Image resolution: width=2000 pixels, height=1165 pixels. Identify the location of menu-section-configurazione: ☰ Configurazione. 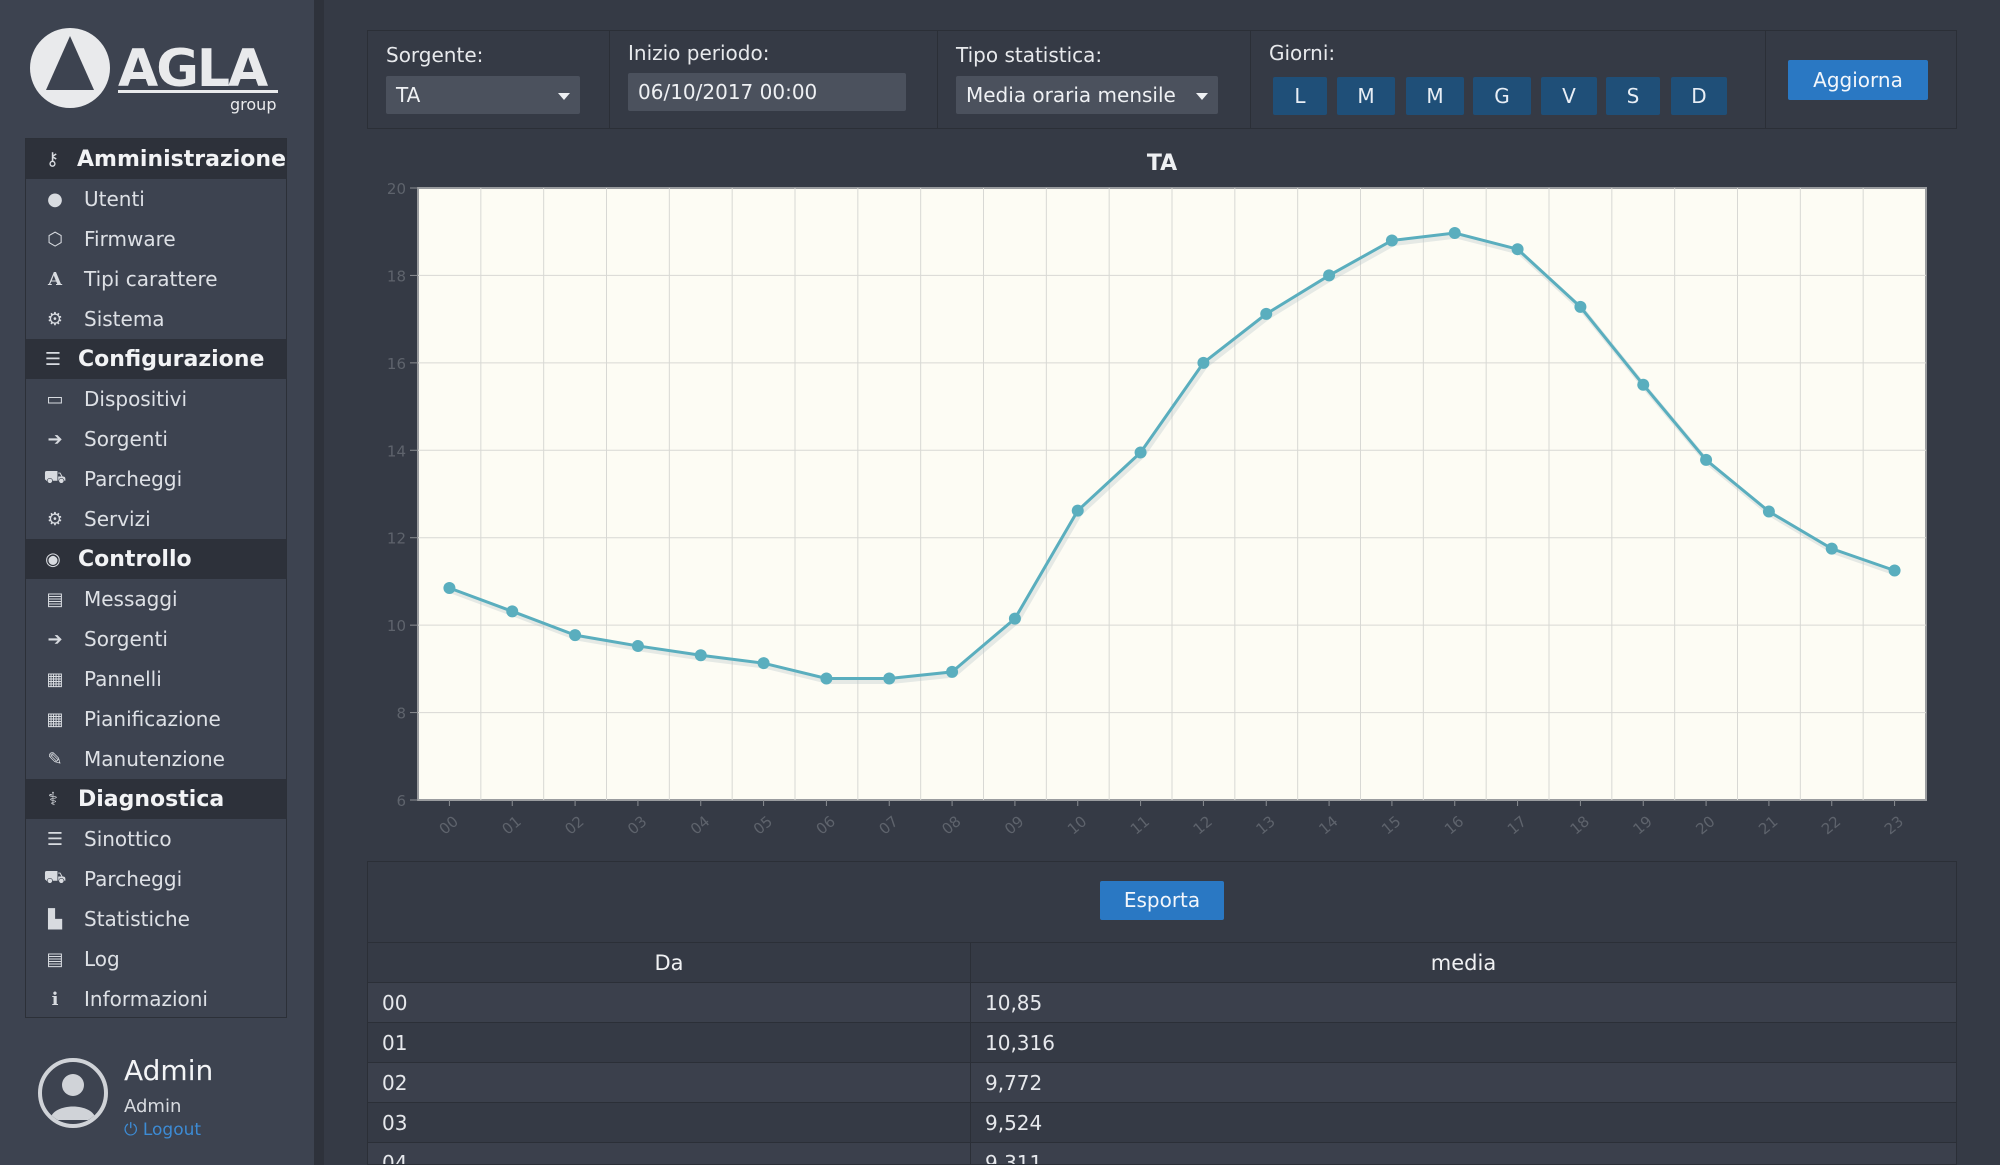
(156, 359).